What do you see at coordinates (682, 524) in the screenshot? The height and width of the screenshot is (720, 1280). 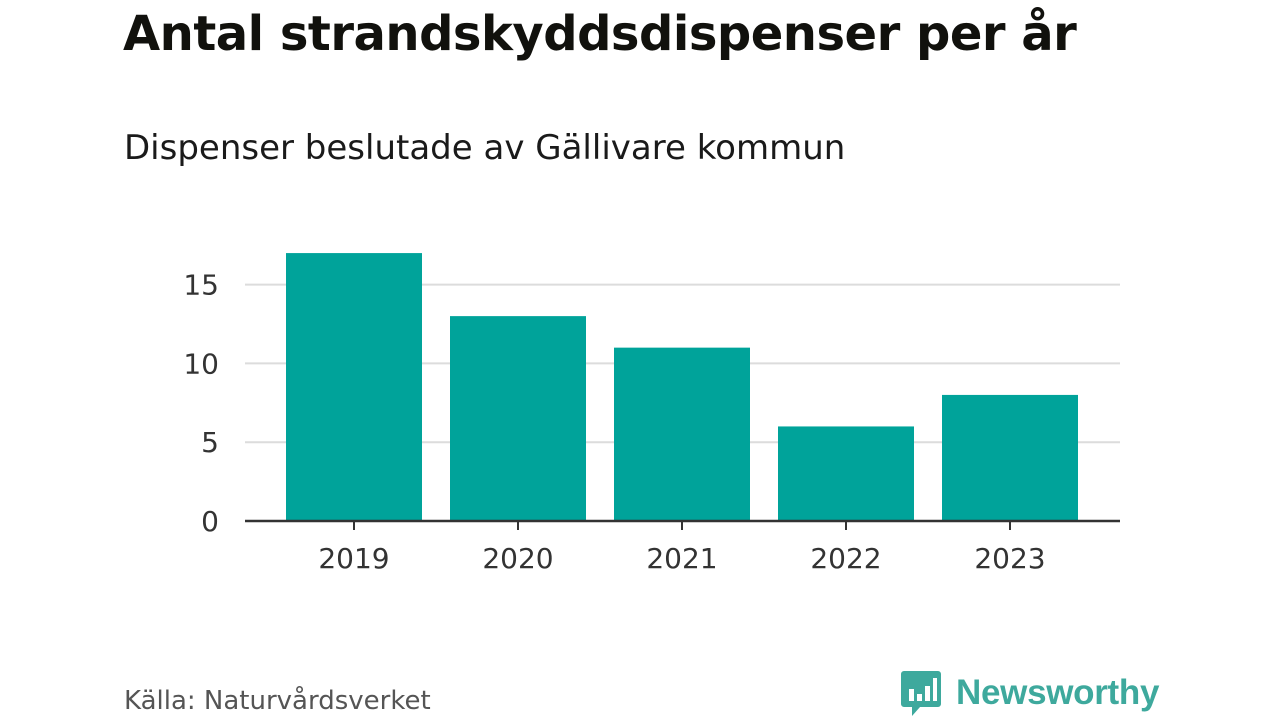 I see `axes` at bounding box center [682, 524].